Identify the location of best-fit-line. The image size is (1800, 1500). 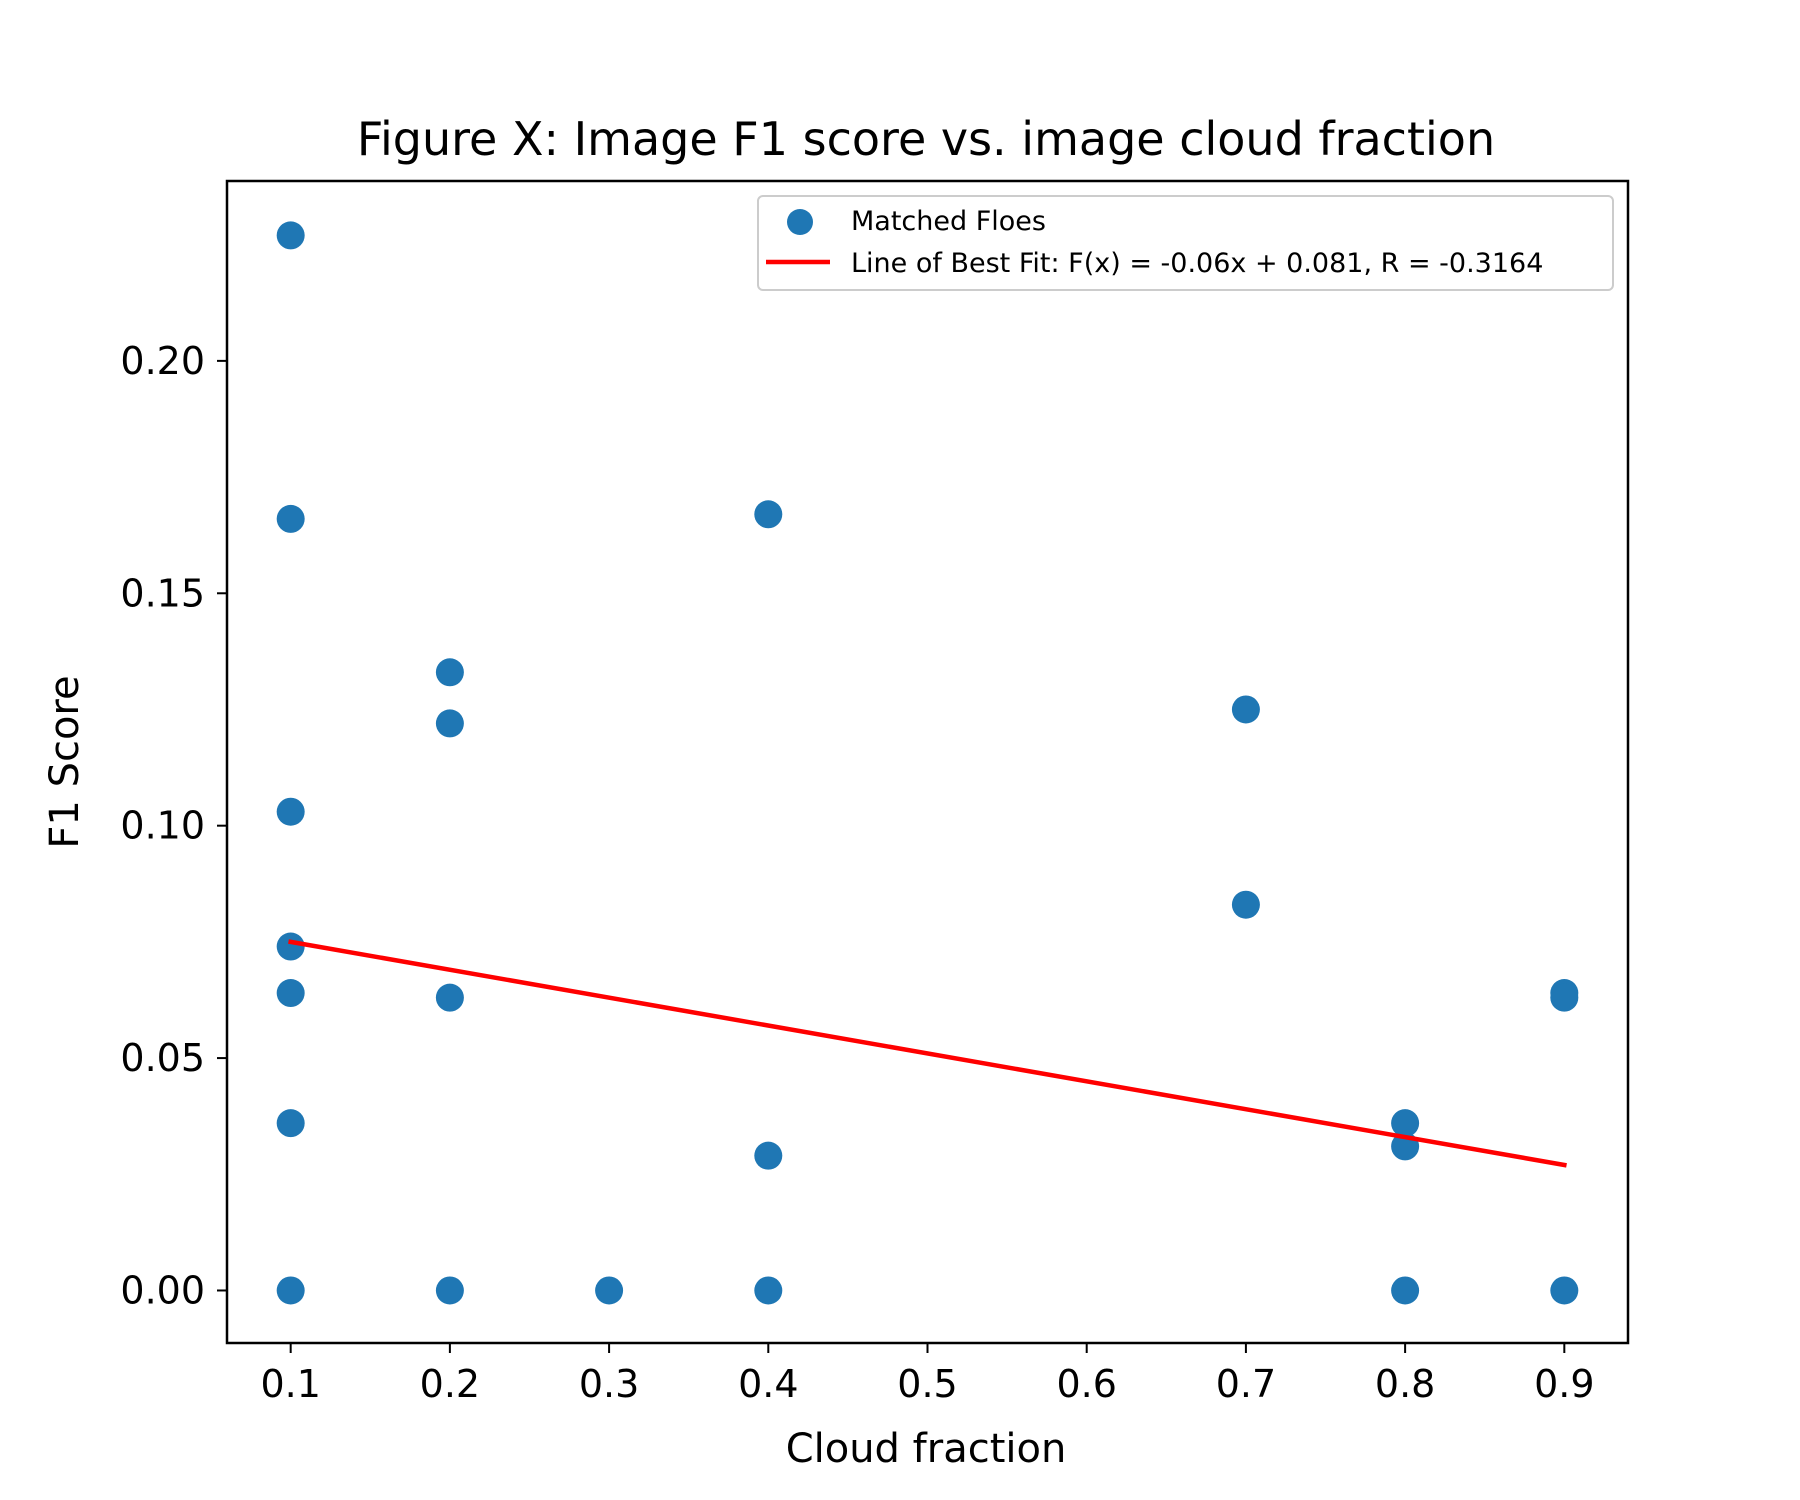
(927, 1053).